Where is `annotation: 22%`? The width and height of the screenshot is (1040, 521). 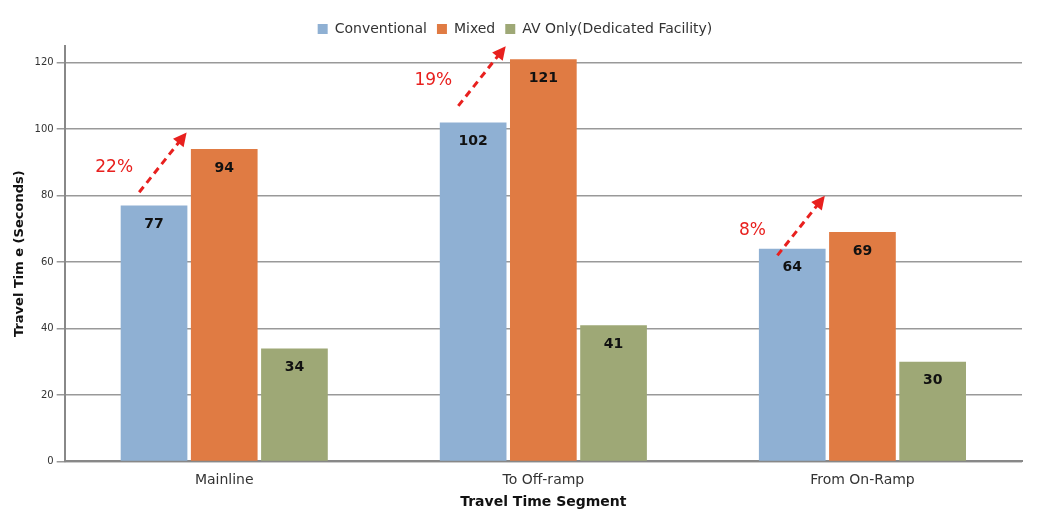 annotation: 22% is located at coordinates (114, 165).